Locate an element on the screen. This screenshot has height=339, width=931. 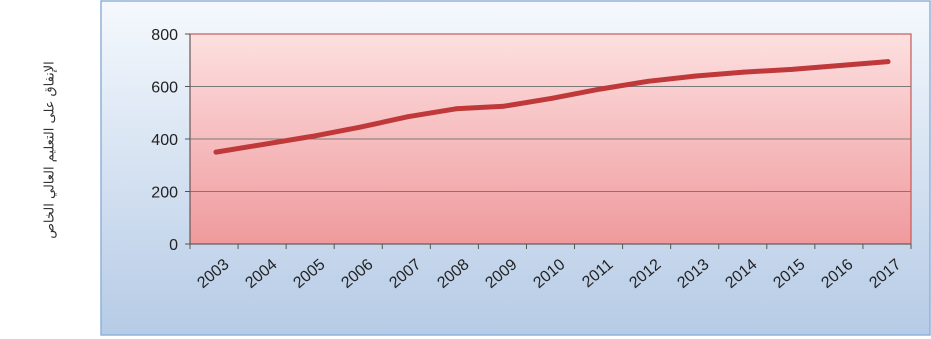
y-tick-label: 800 is located at coordinates (164, 35).